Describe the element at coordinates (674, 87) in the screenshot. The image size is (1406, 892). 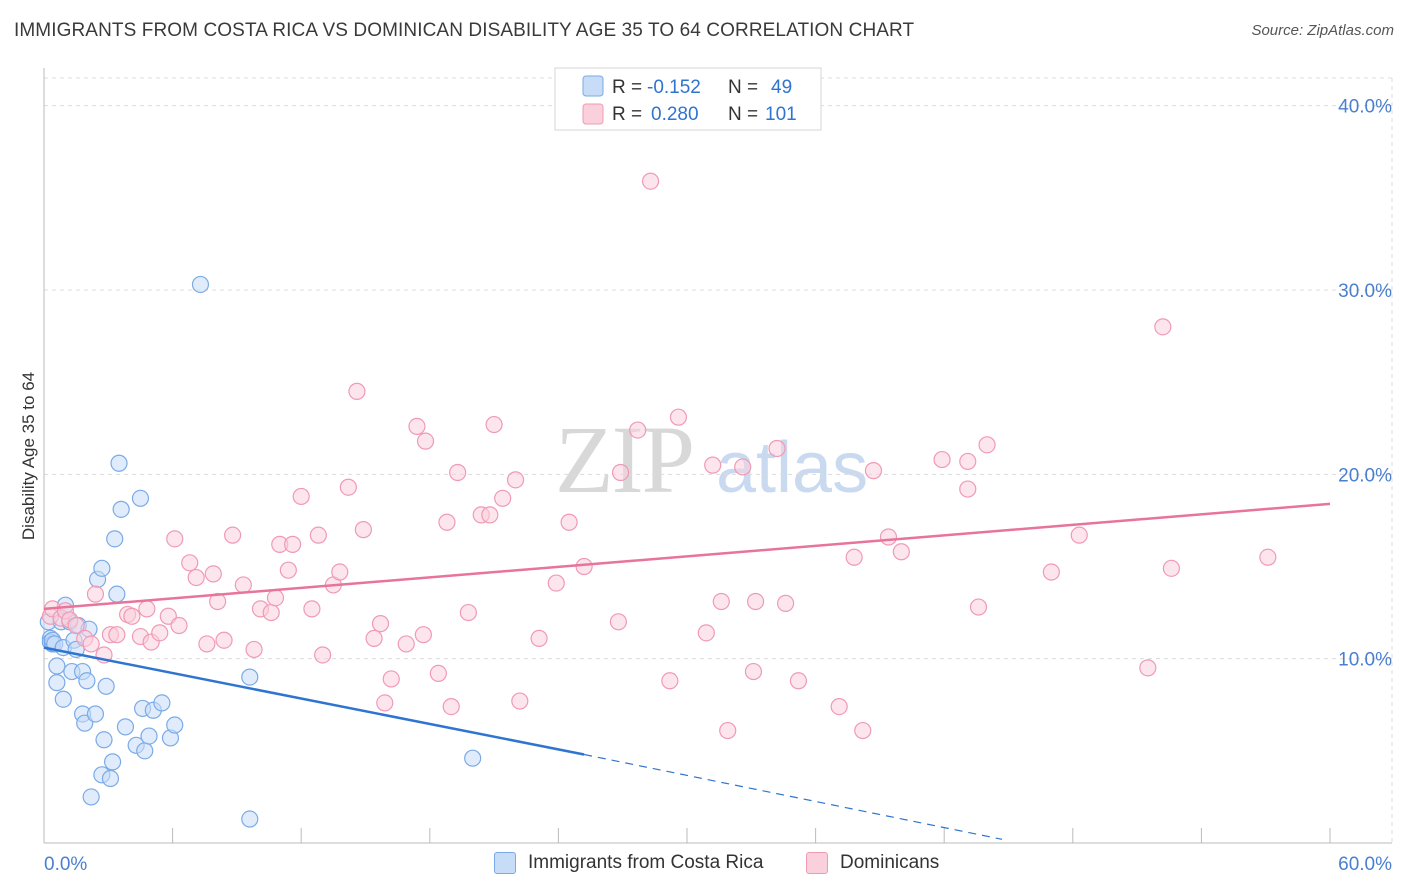
I see `legend-r-value-blue: -0.152` at that location.